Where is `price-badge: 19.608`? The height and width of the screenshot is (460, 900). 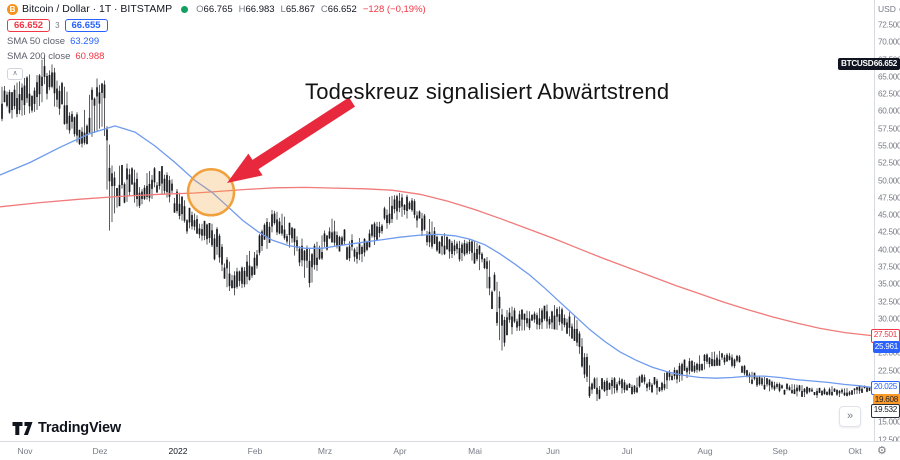
price-badge: 19.608 is located at coordinates (886, 399).